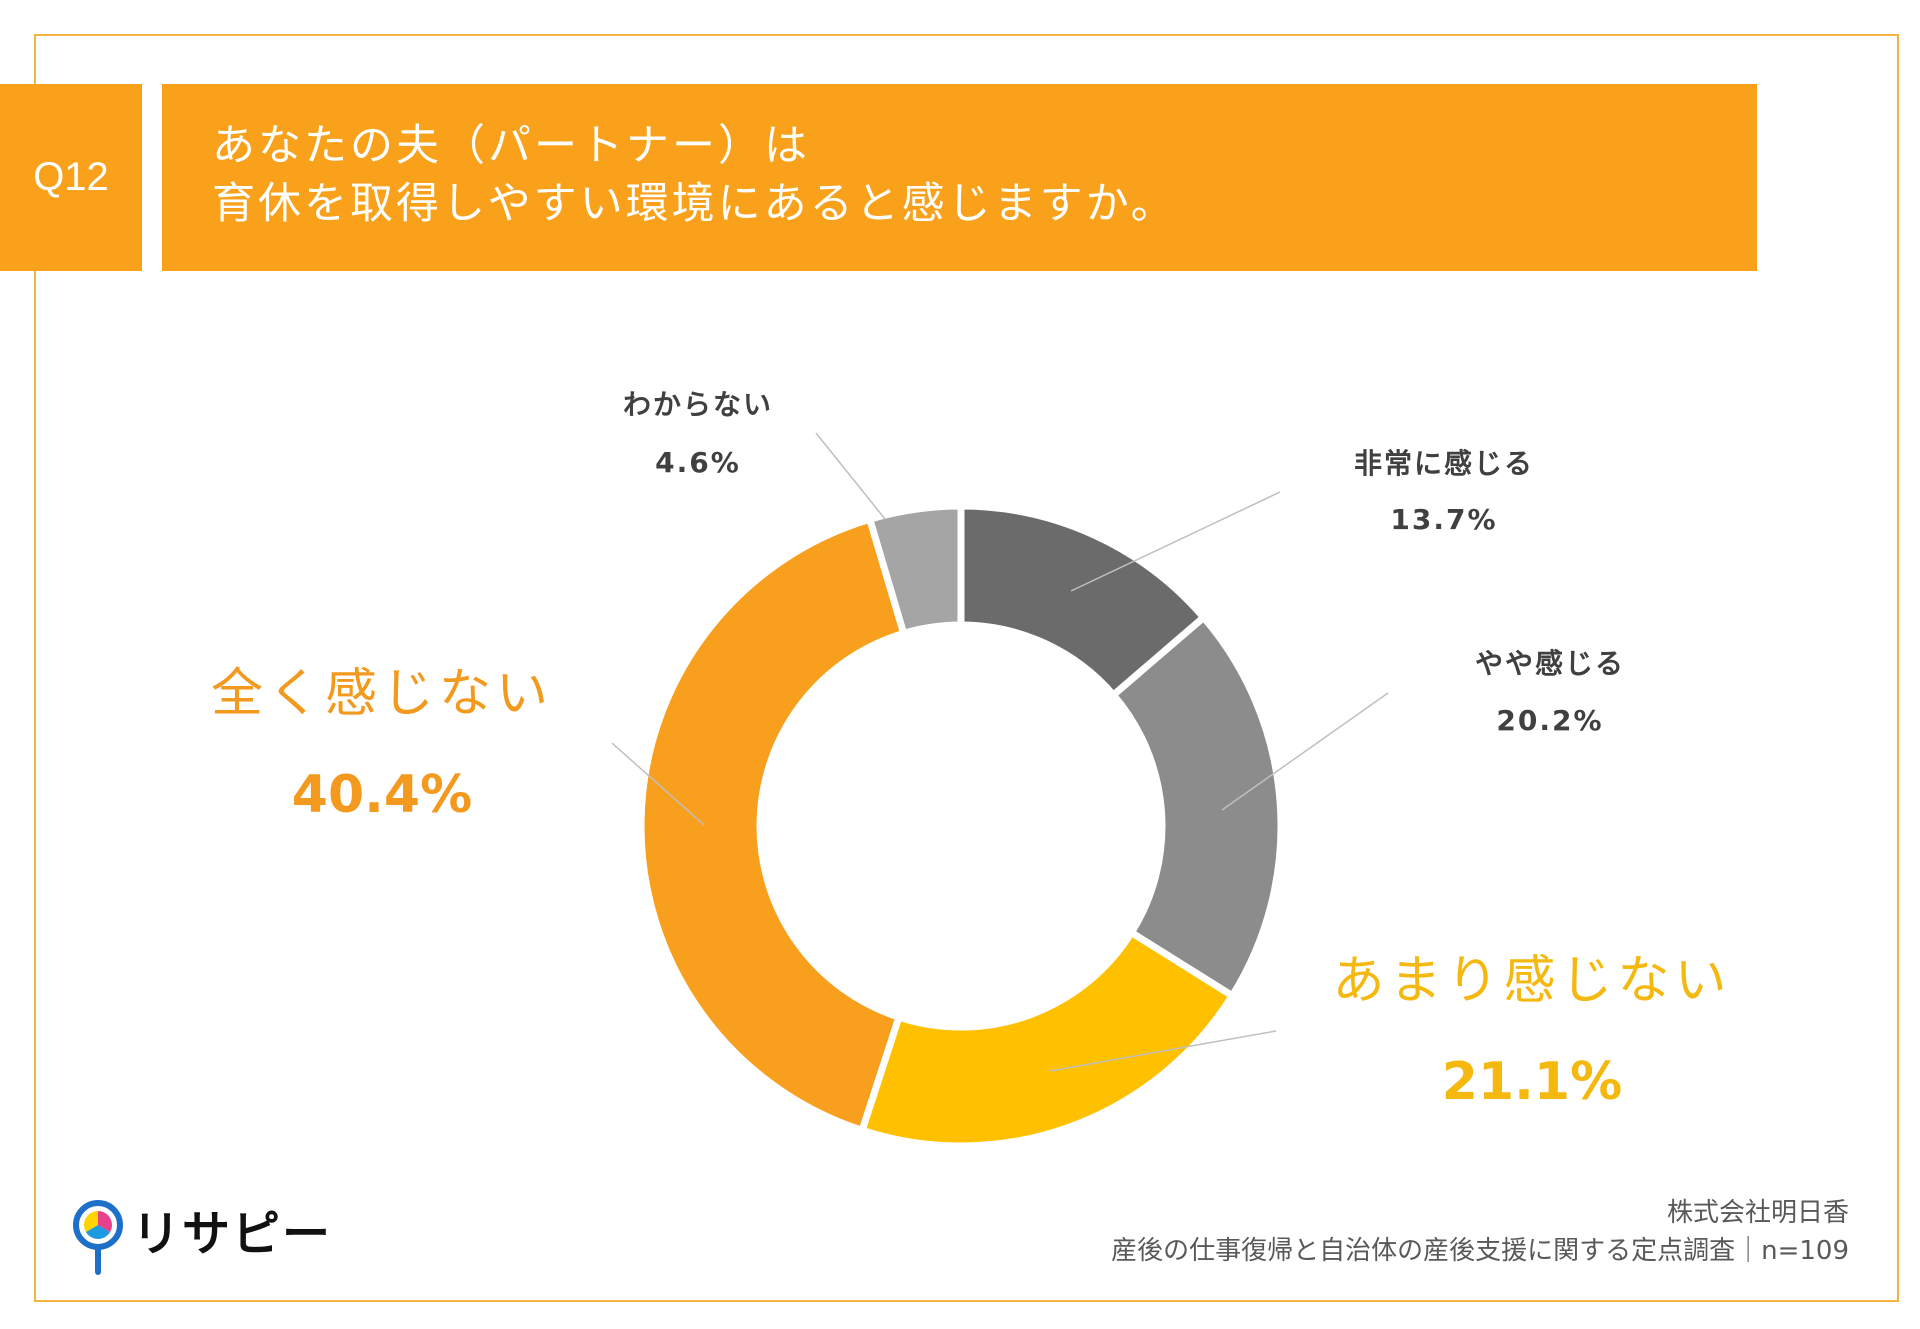 The width and height of the screenshot is (1920, 1329). I want to click on value-label-hijou: 13.7%, so click(1443, 519).